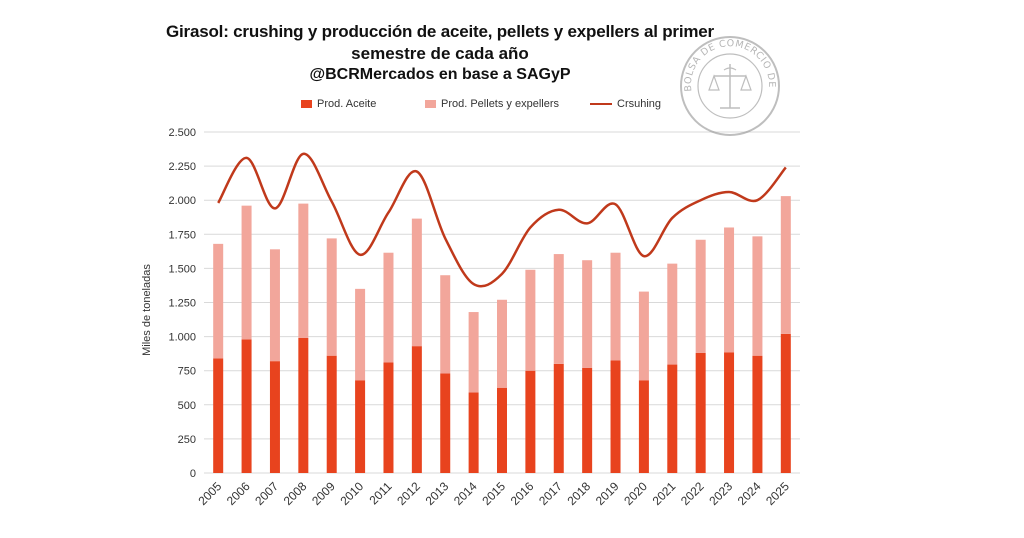  I want to click on x-tick-label: 2010, so click(351, 493).